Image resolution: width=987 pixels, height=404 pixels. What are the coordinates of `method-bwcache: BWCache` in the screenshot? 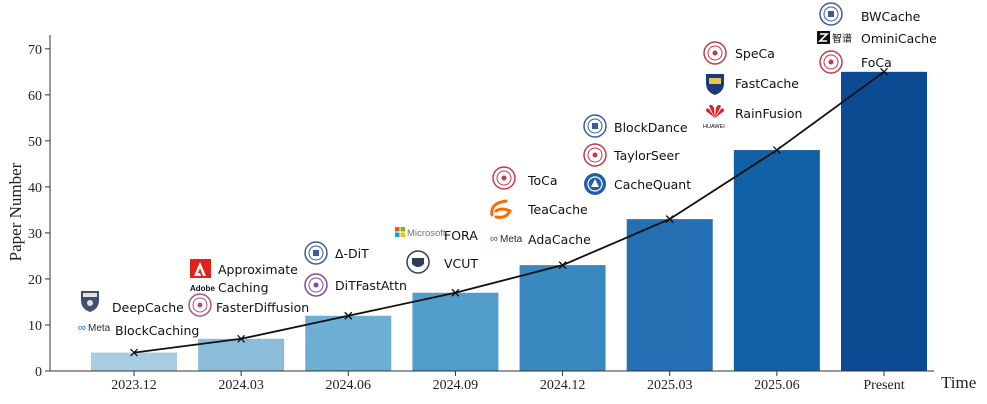 It's located at (891, 16).